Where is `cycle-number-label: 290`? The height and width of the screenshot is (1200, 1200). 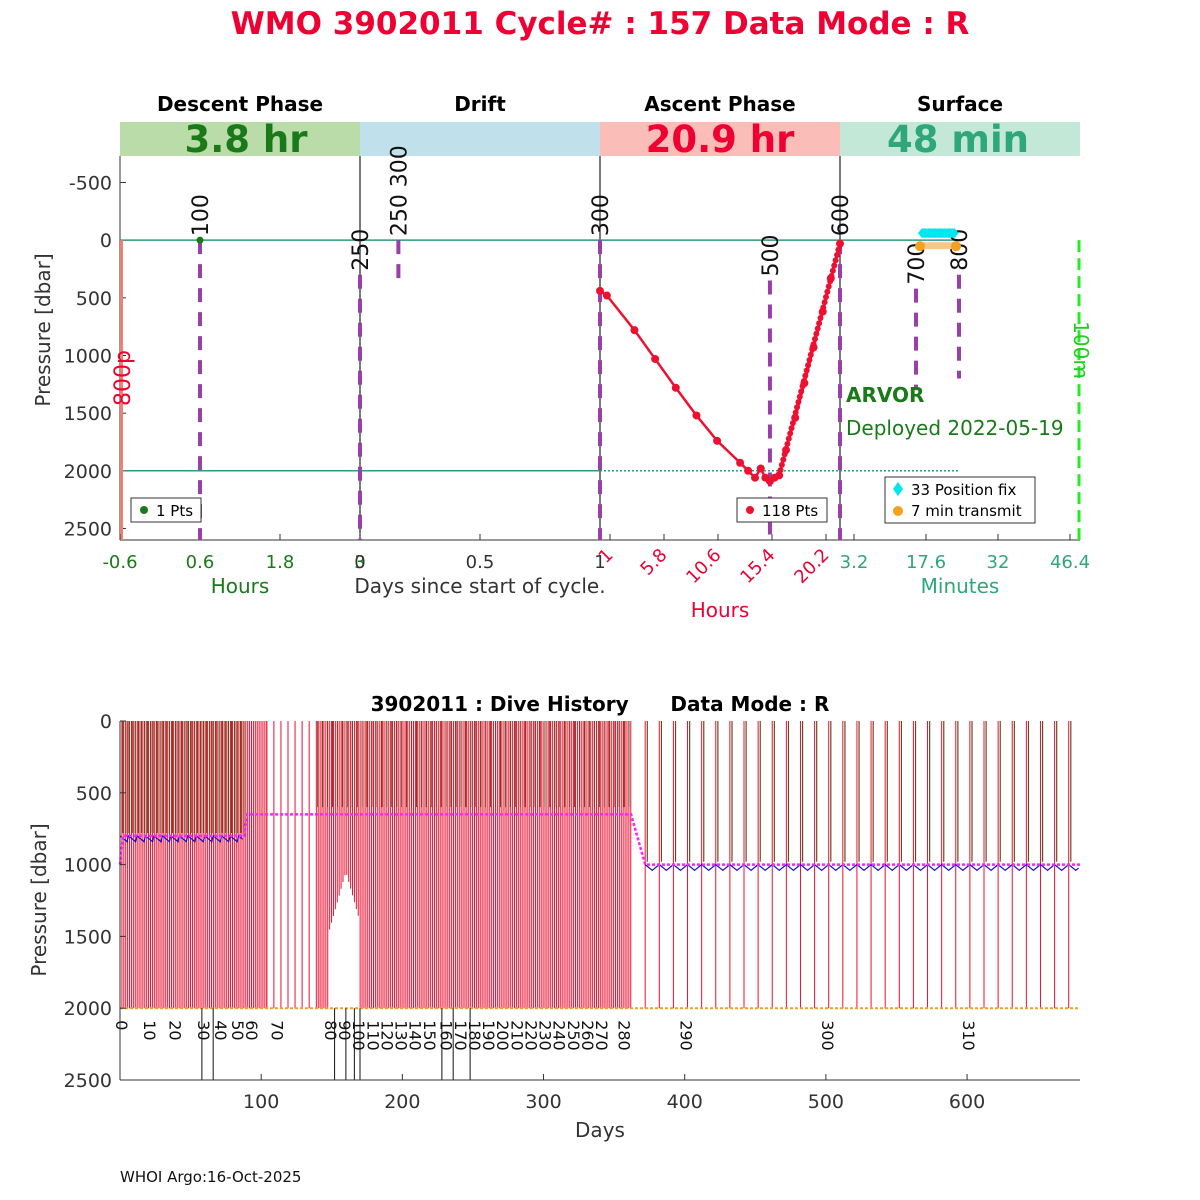 cycle-number-label: 290 is located at coordinates (686, 1035).